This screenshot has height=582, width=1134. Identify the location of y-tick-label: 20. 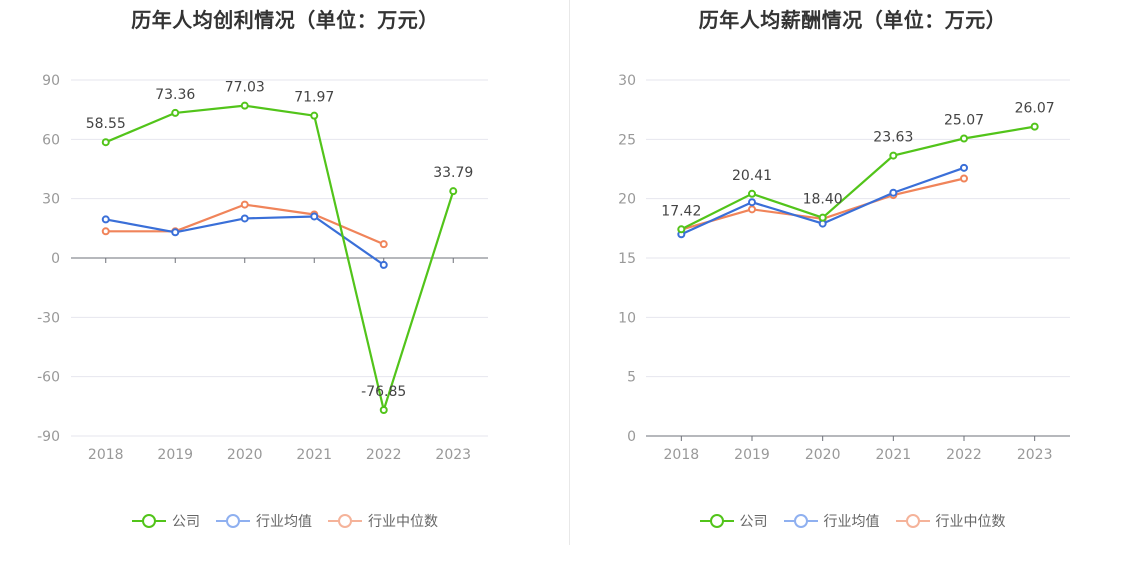
(627, 200).